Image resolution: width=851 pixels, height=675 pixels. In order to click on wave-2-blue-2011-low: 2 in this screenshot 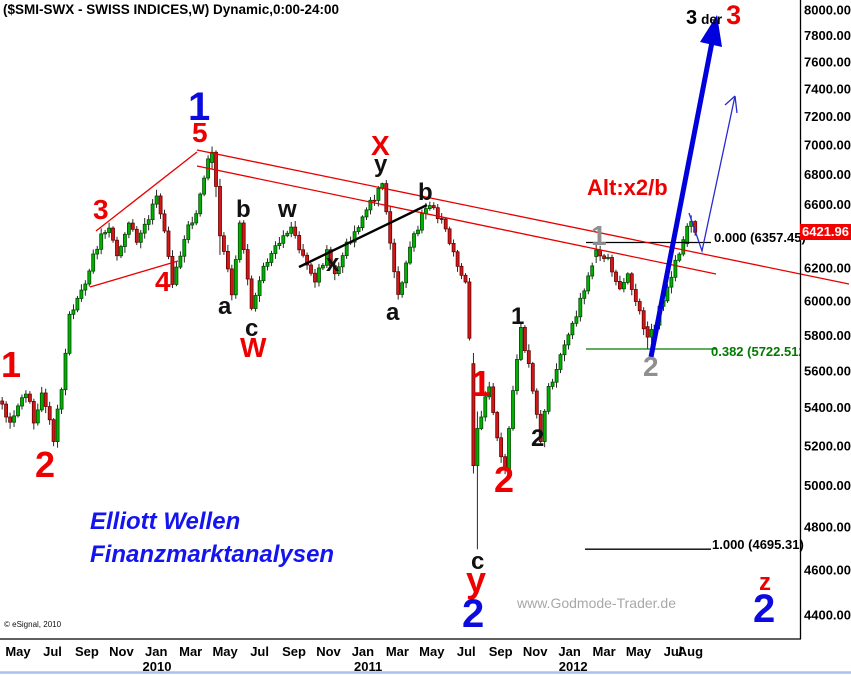, I will do `click(473, 614)`.